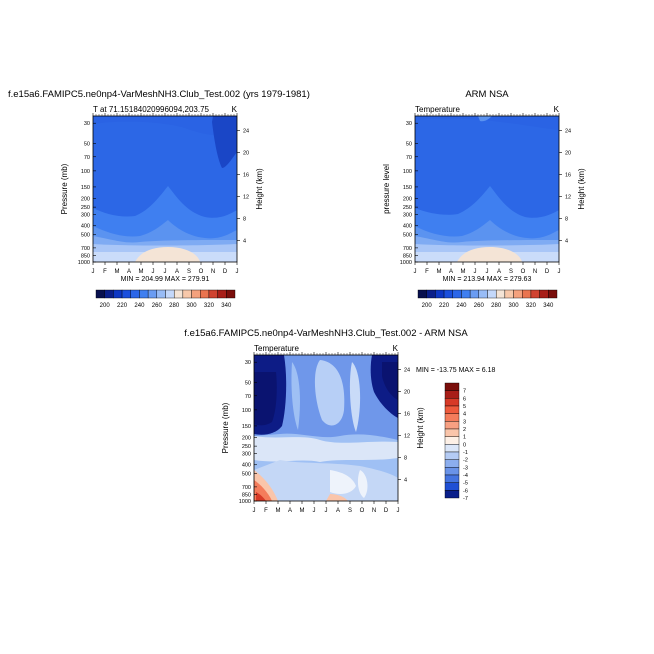  Describe the element at coordinates (547, 272) in the screenshot. I see `x-tick-label: D` at that location.